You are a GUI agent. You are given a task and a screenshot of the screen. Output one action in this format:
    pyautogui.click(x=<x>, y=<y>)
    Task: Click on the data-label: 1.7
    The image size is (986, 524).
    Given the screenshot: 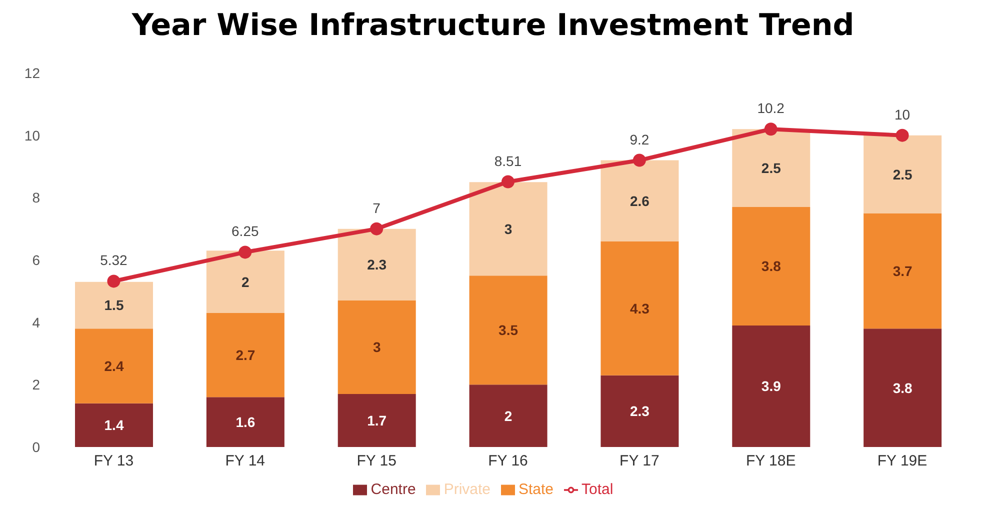 What is the action you would take?
    pyautogui.click(x=377, y=420)
    